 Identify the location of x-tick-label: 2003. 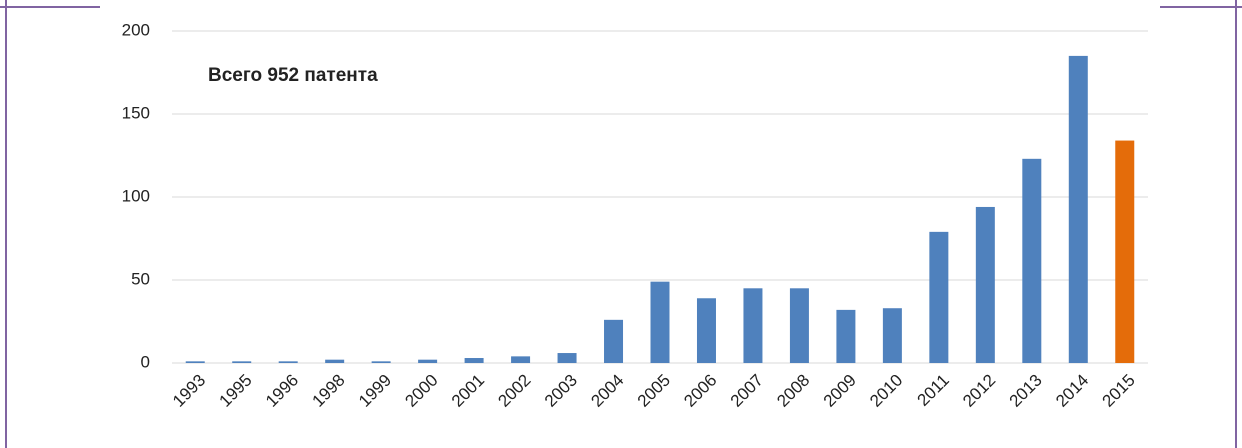
(561, 391).